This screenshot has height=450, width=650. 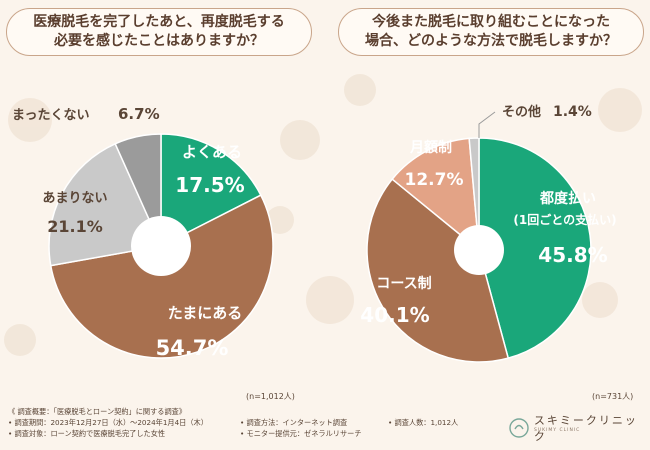 I want to click on chart1-value-1: 40.1%, so click(x=394, y=315).